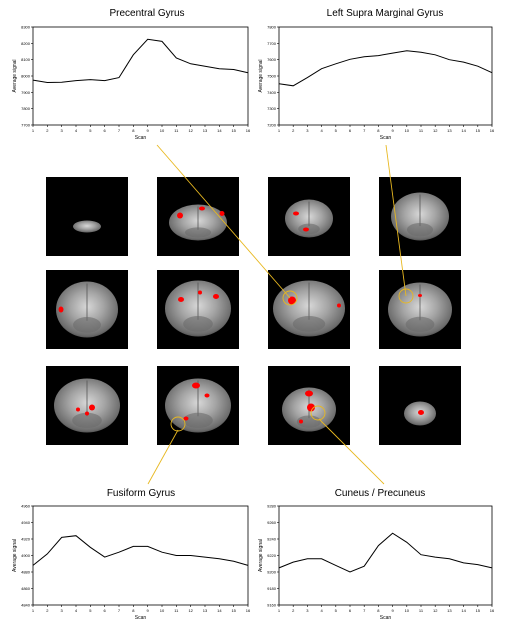  I want to click on y-tick-label: 4900, so click(26, 555).